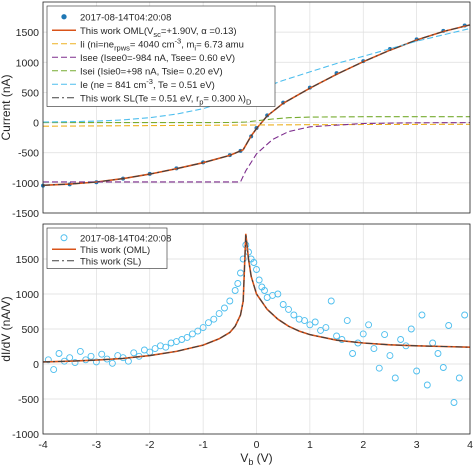 This screenshot has width=474, height=465. What do you see at coordinates (470, 445) in the screenshot?
I see `x-tick-label: 4` at bounding box center [470, 445].